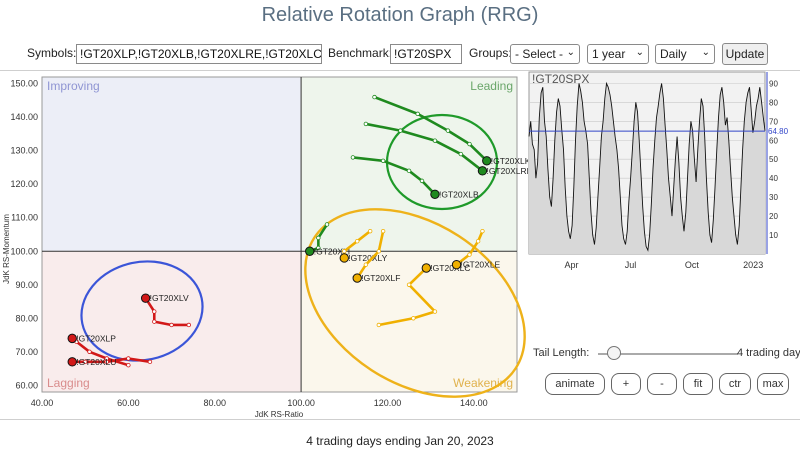 The height and width of the screenshot is (450, 800). I want to click on page-title: Relative Rotation Graph (RRG), so click(400, 15).